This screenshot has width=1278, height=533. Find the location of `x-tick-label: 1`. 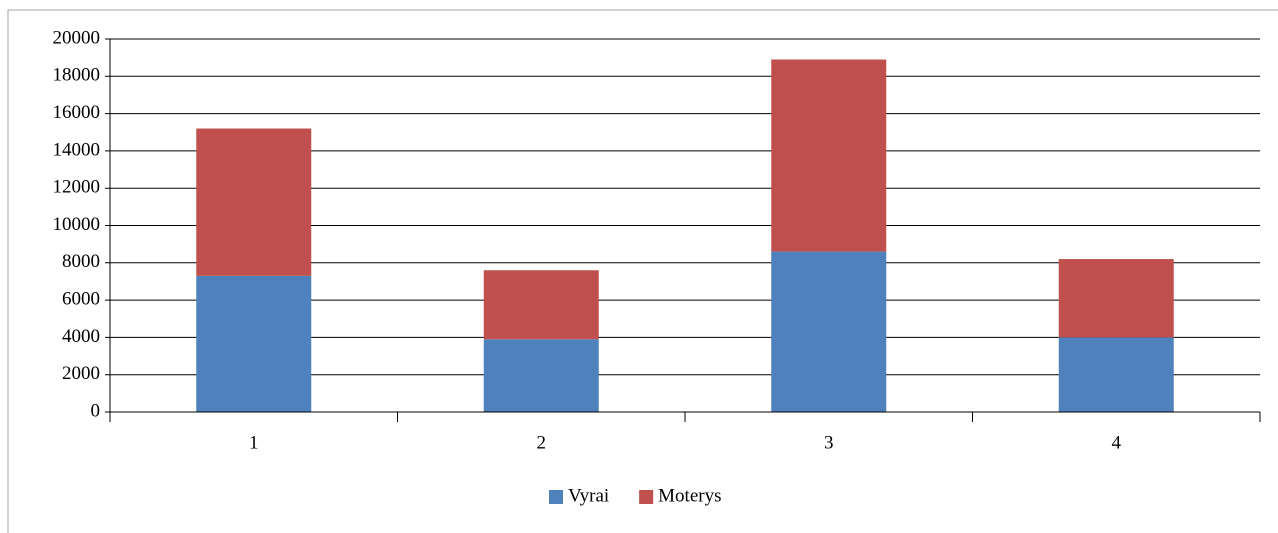

x-tick-label: 1 is located at coordinates (254, 442).